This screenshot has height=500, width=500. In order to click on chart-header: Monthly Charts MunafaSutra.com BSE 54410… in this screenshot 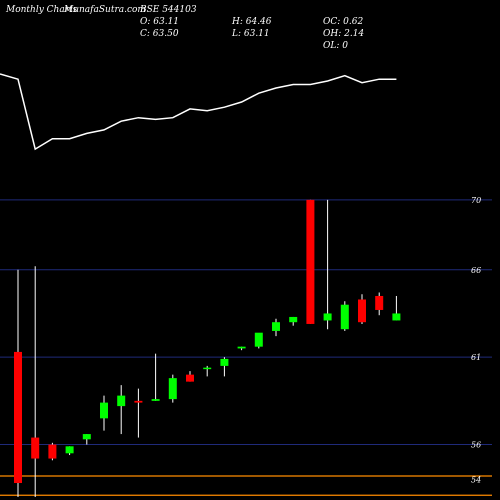, I will do `click(184, 28)`.